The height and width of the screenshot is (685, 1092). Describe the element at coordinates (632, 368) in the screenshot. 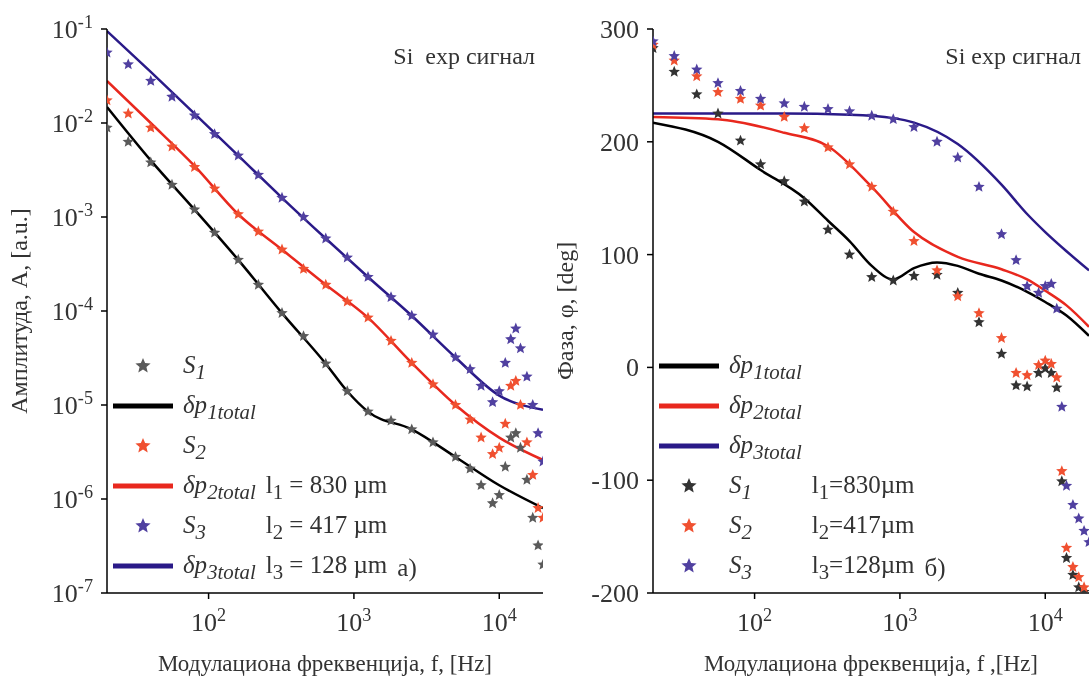

I see `y-tick-label: 0` at that location.